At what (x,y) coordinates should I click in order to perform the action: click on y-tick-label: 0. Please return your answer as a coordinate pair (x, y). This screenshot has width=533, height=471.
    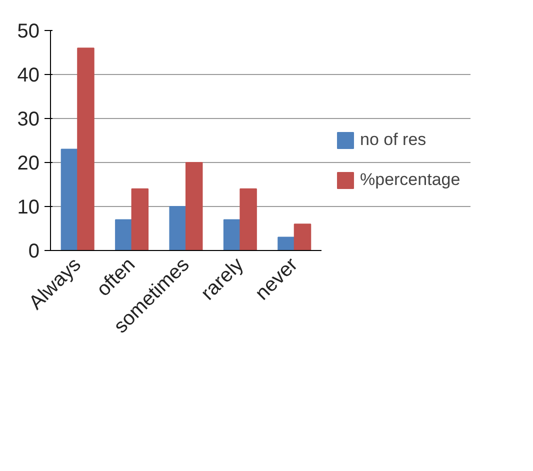
    Looking at the image, I should click on (34, 251).